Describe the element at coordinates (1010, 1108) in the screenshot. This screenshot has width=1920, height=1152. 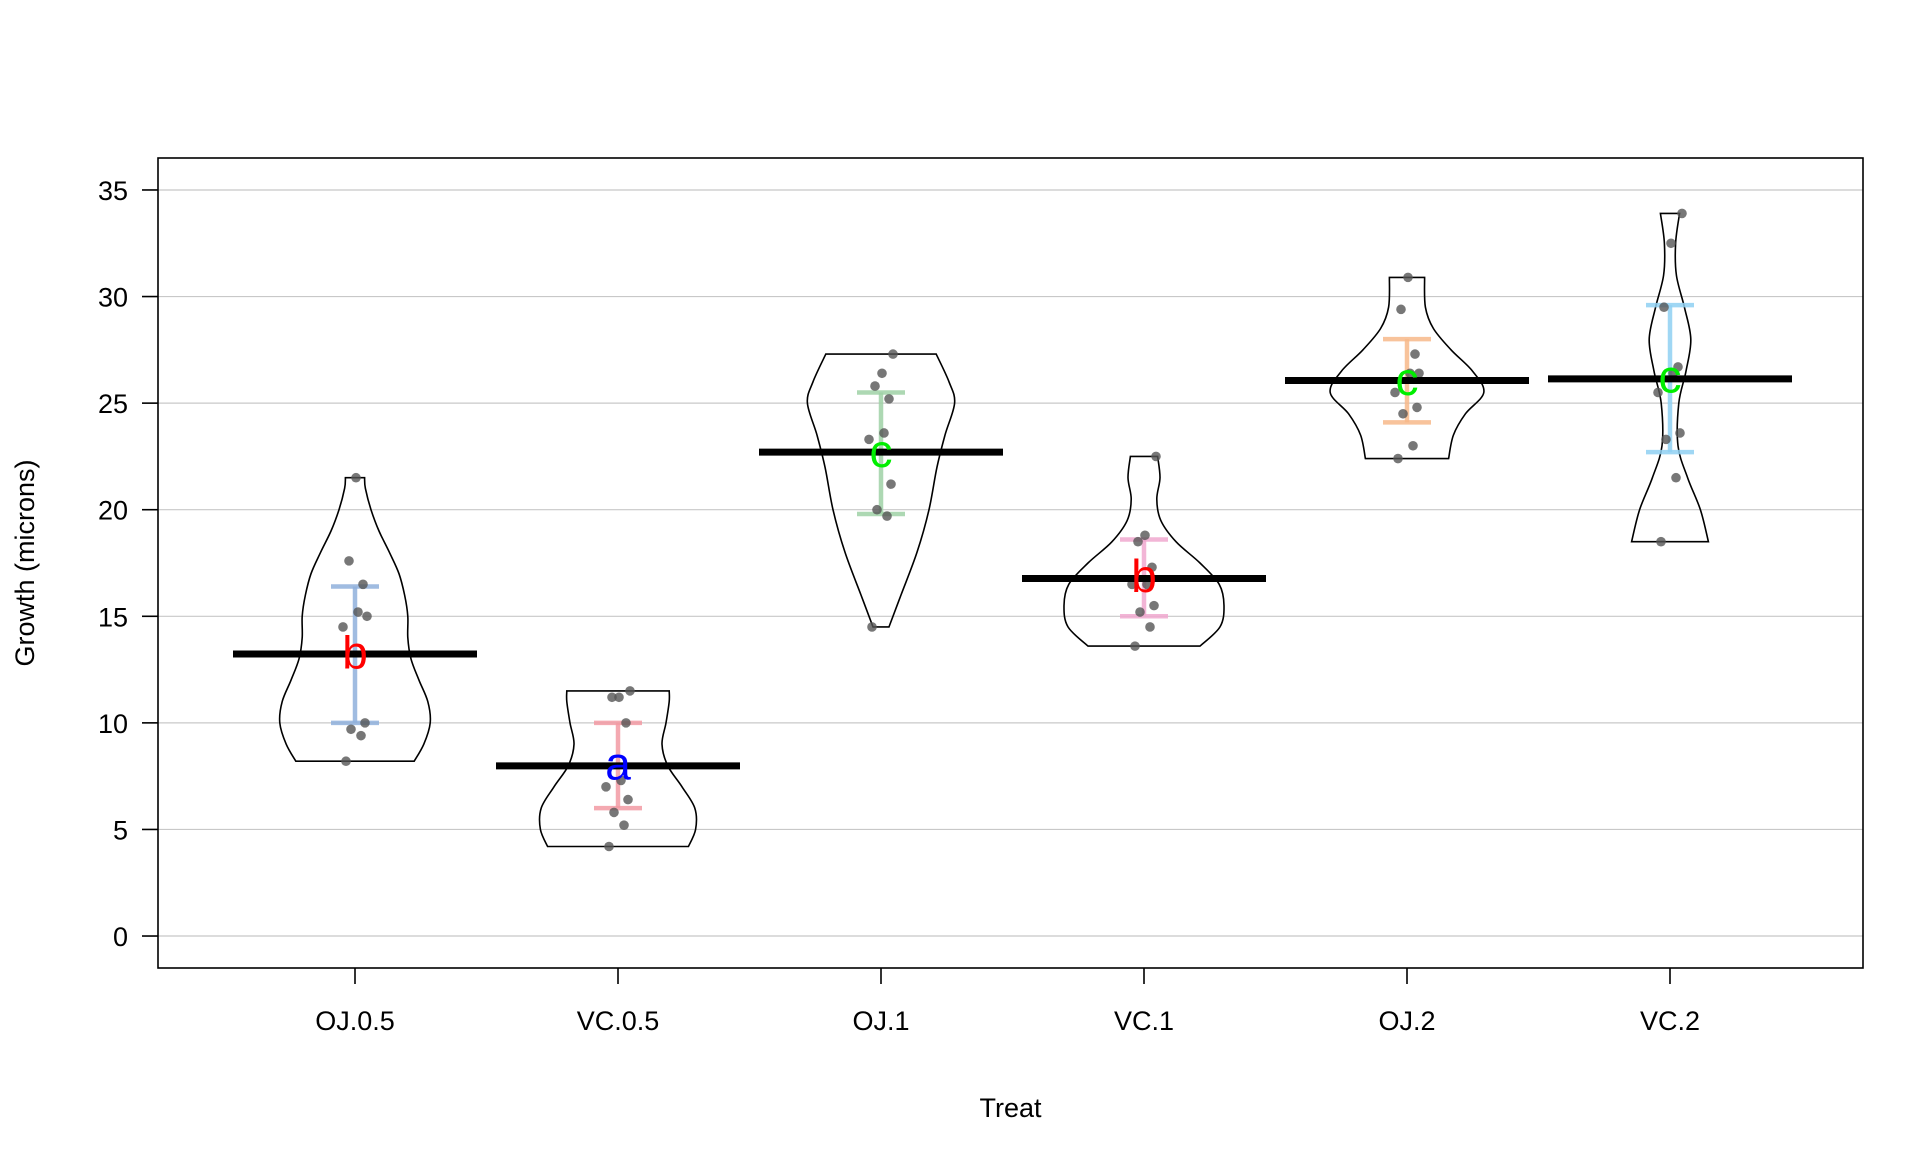
I see `x-axis-title: Treat` at that location.